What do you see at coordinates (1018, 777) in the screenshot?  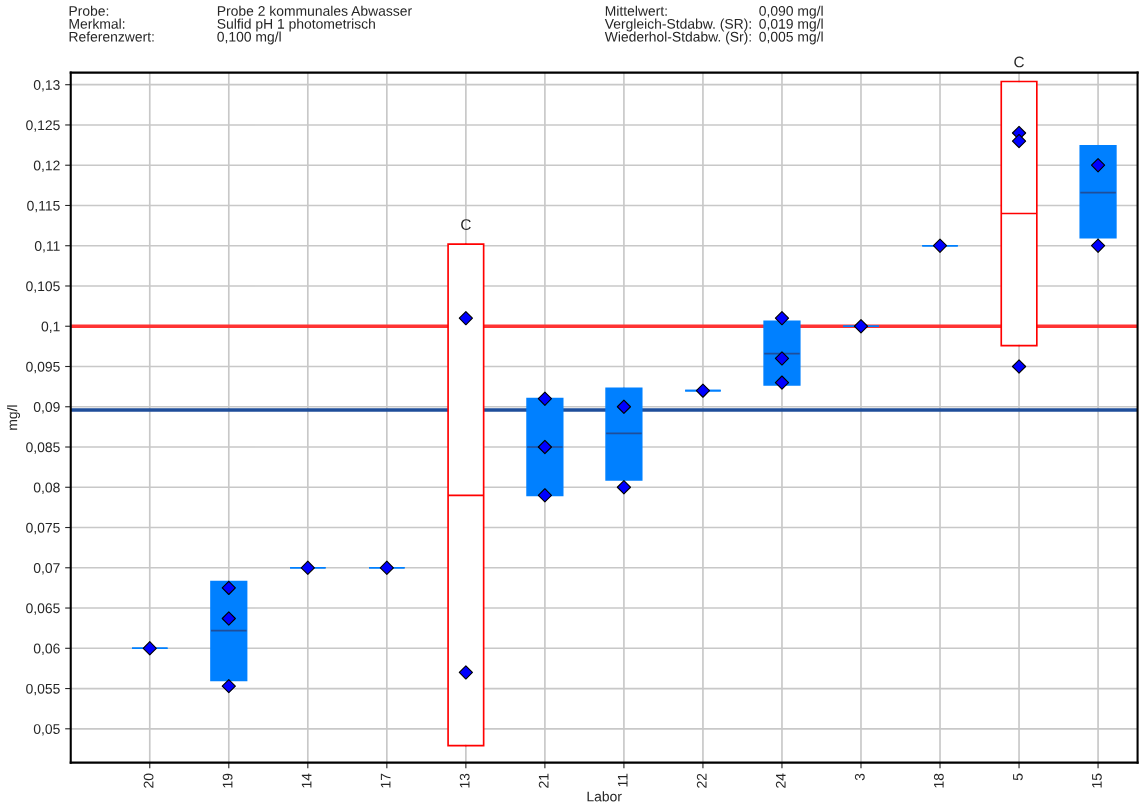 I see `x-tick-label: 5` at bounding box center [1018, 777].